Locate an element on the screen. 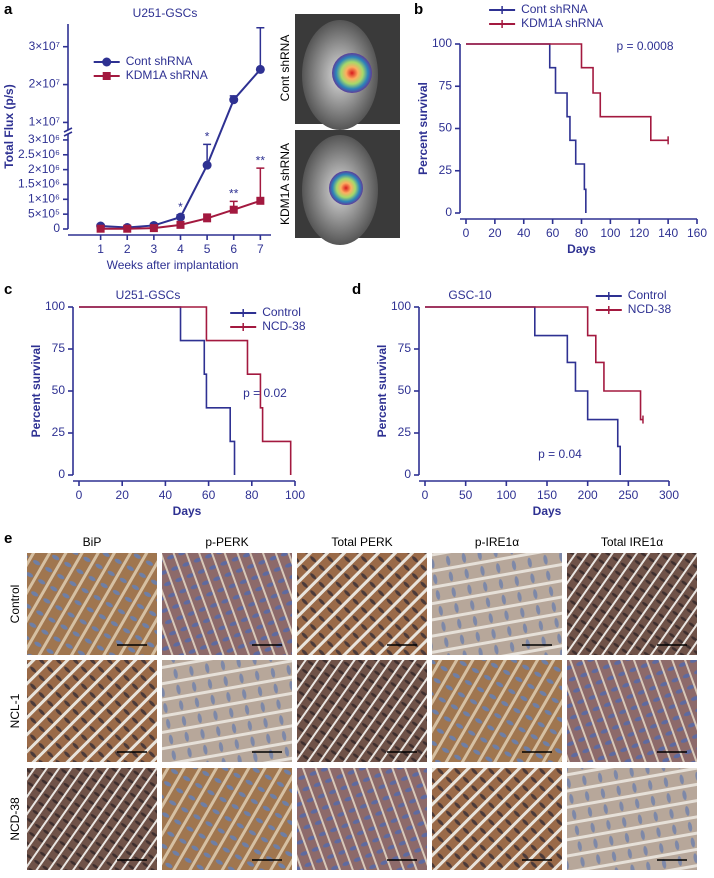 The image size is (714, 878). x-tick-label: 80 is located at coordinates (252, 495).